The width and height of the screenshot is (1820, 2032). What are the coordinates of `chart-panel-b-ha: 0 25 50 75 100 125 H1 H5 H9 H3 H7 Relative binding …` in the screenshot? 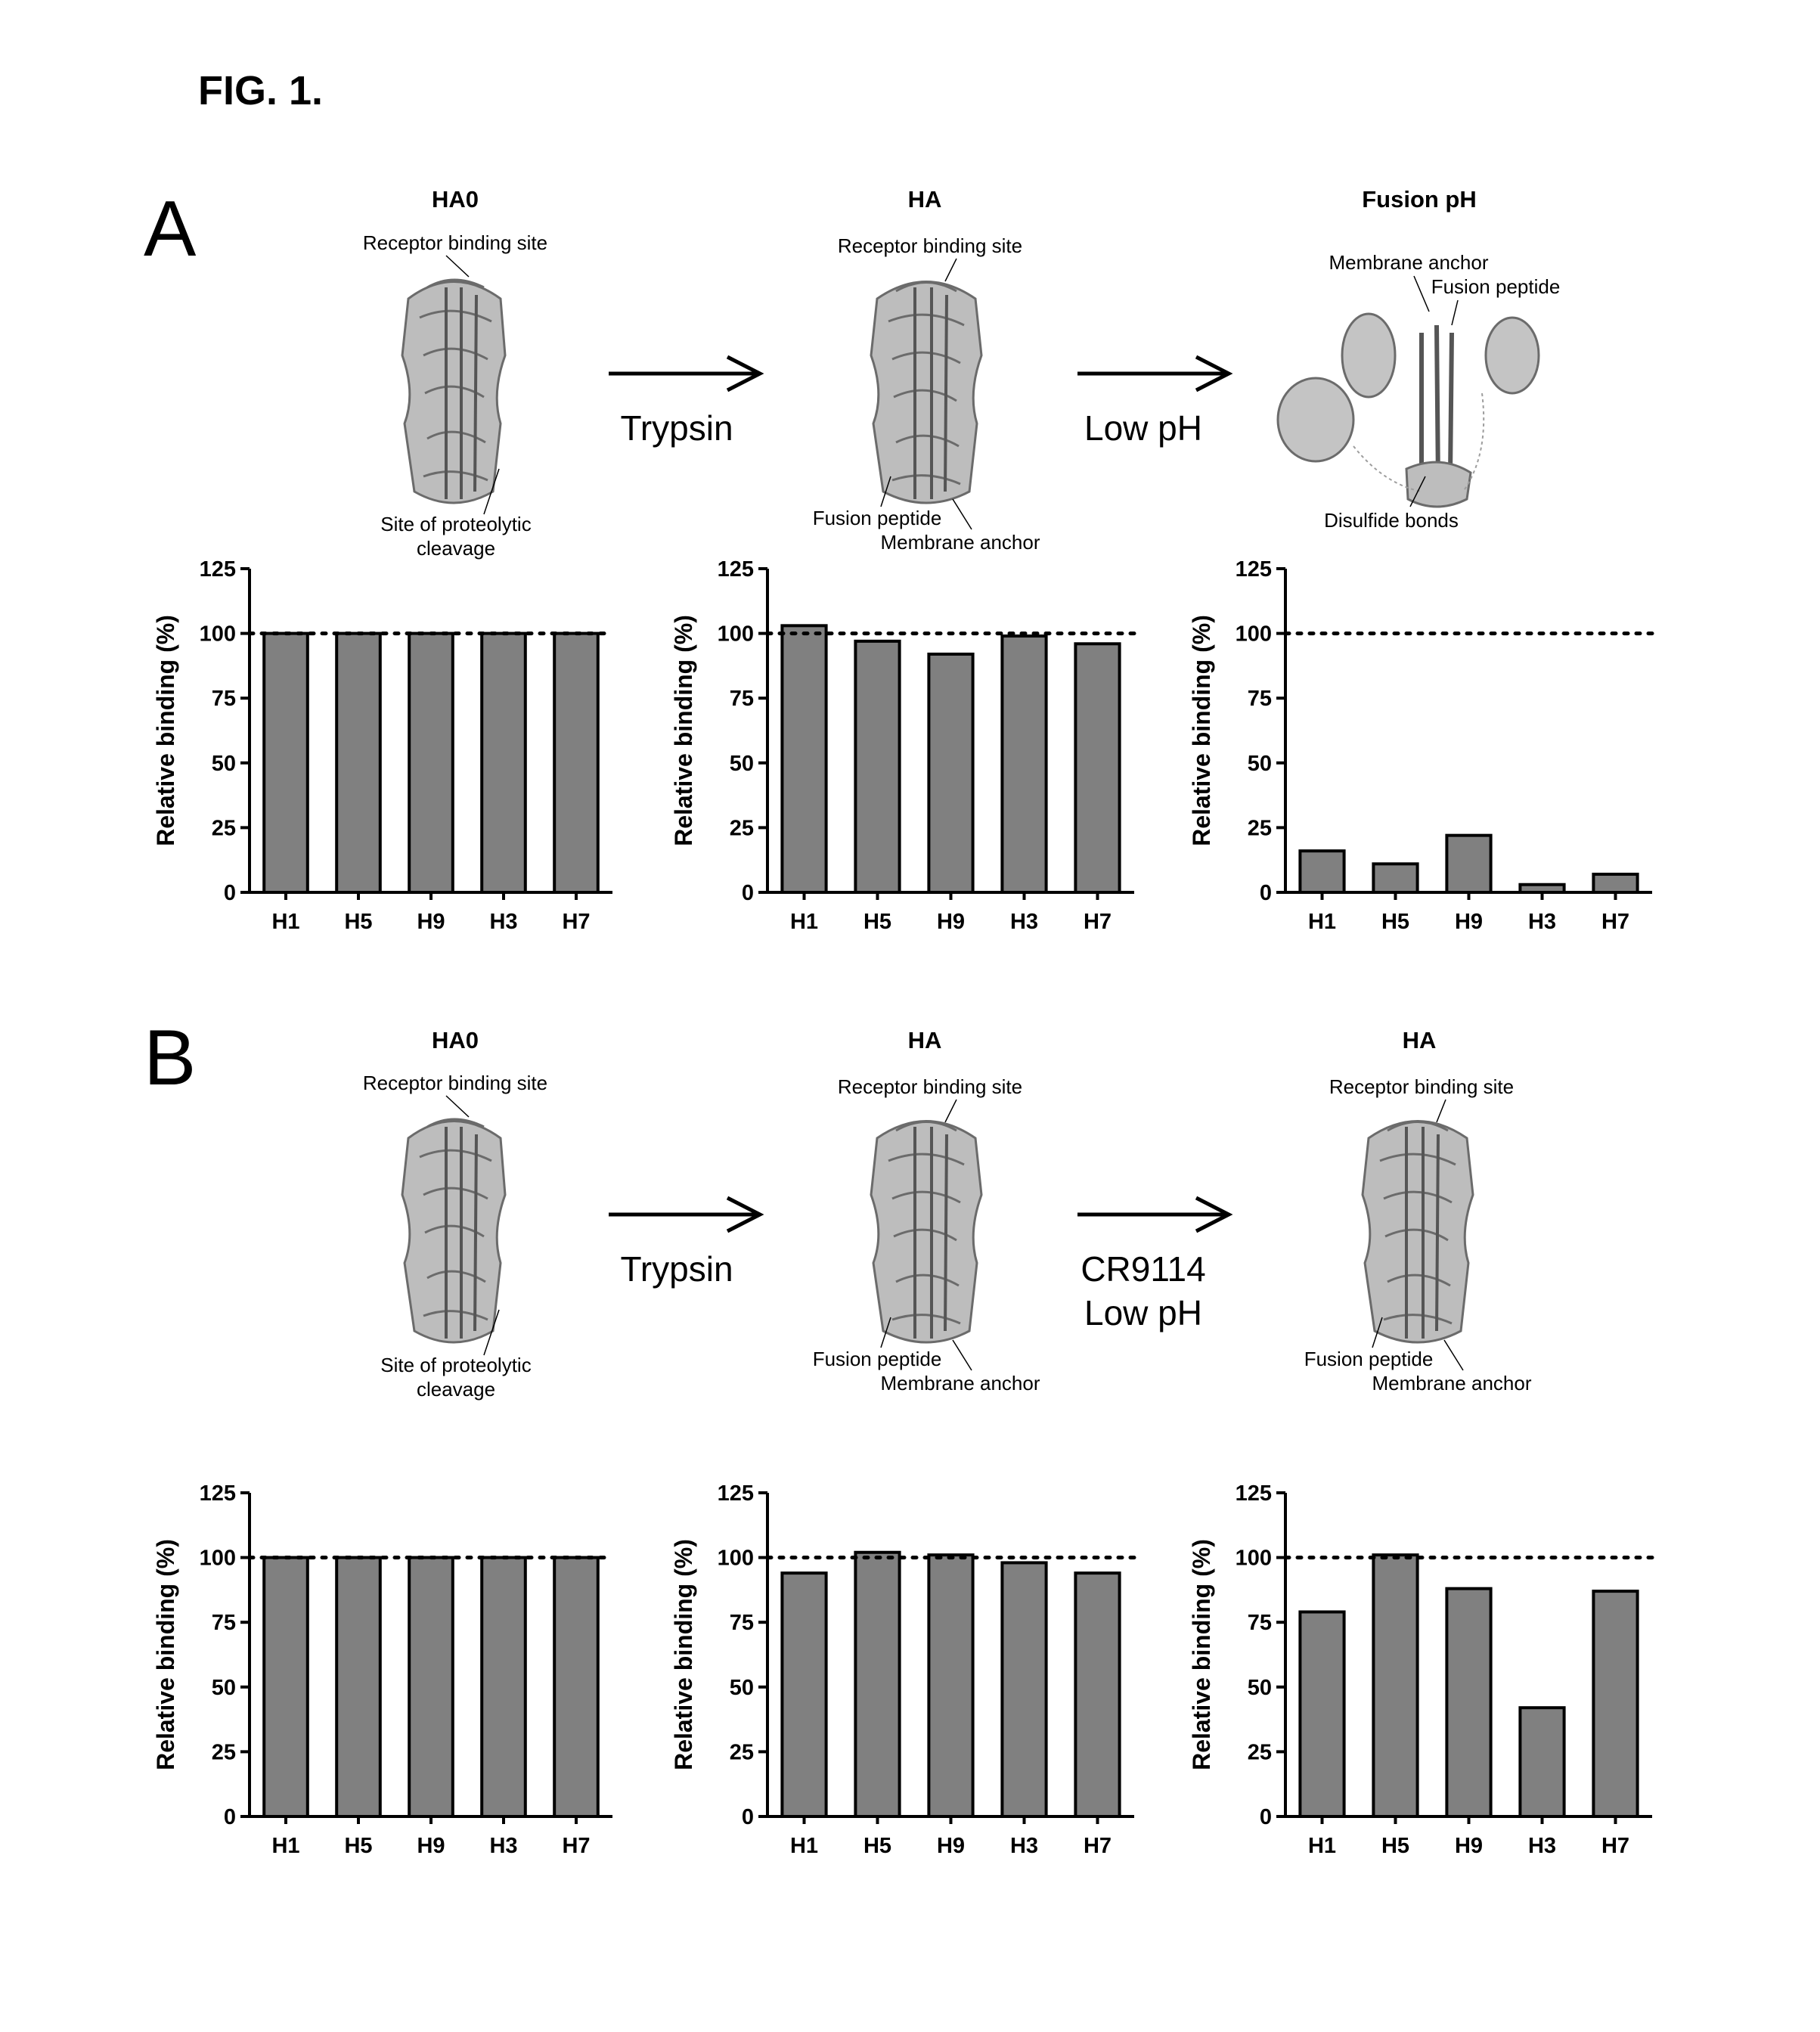 It's located at (903, 1669).